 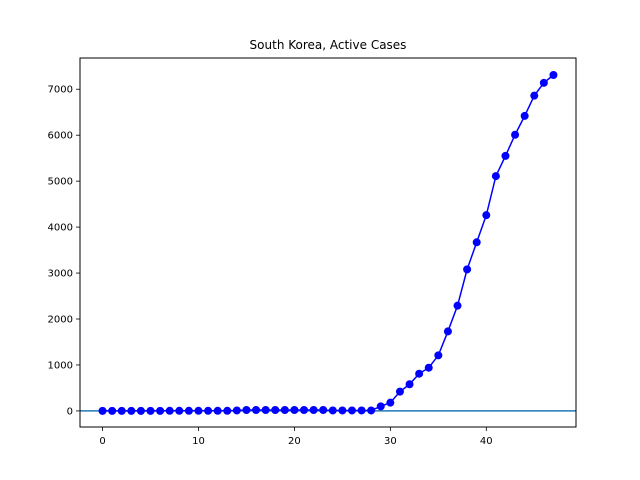 I want to click on y-tick-label: 7000, so click(x=60, y=90).